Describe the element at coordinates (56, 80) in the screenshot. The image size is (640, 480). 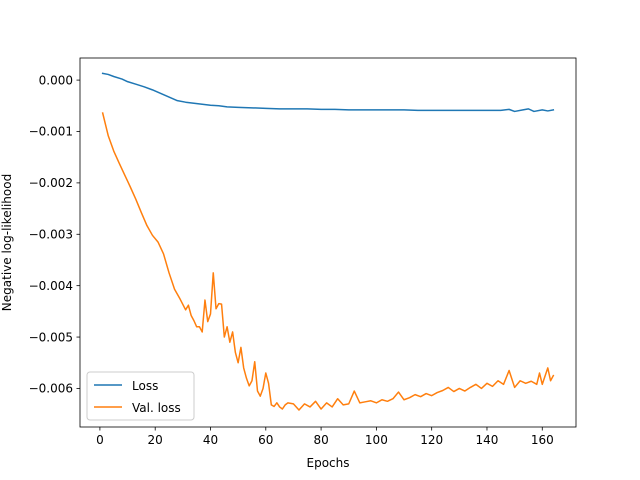
I see `y-tick-label: 0.000` at that location.